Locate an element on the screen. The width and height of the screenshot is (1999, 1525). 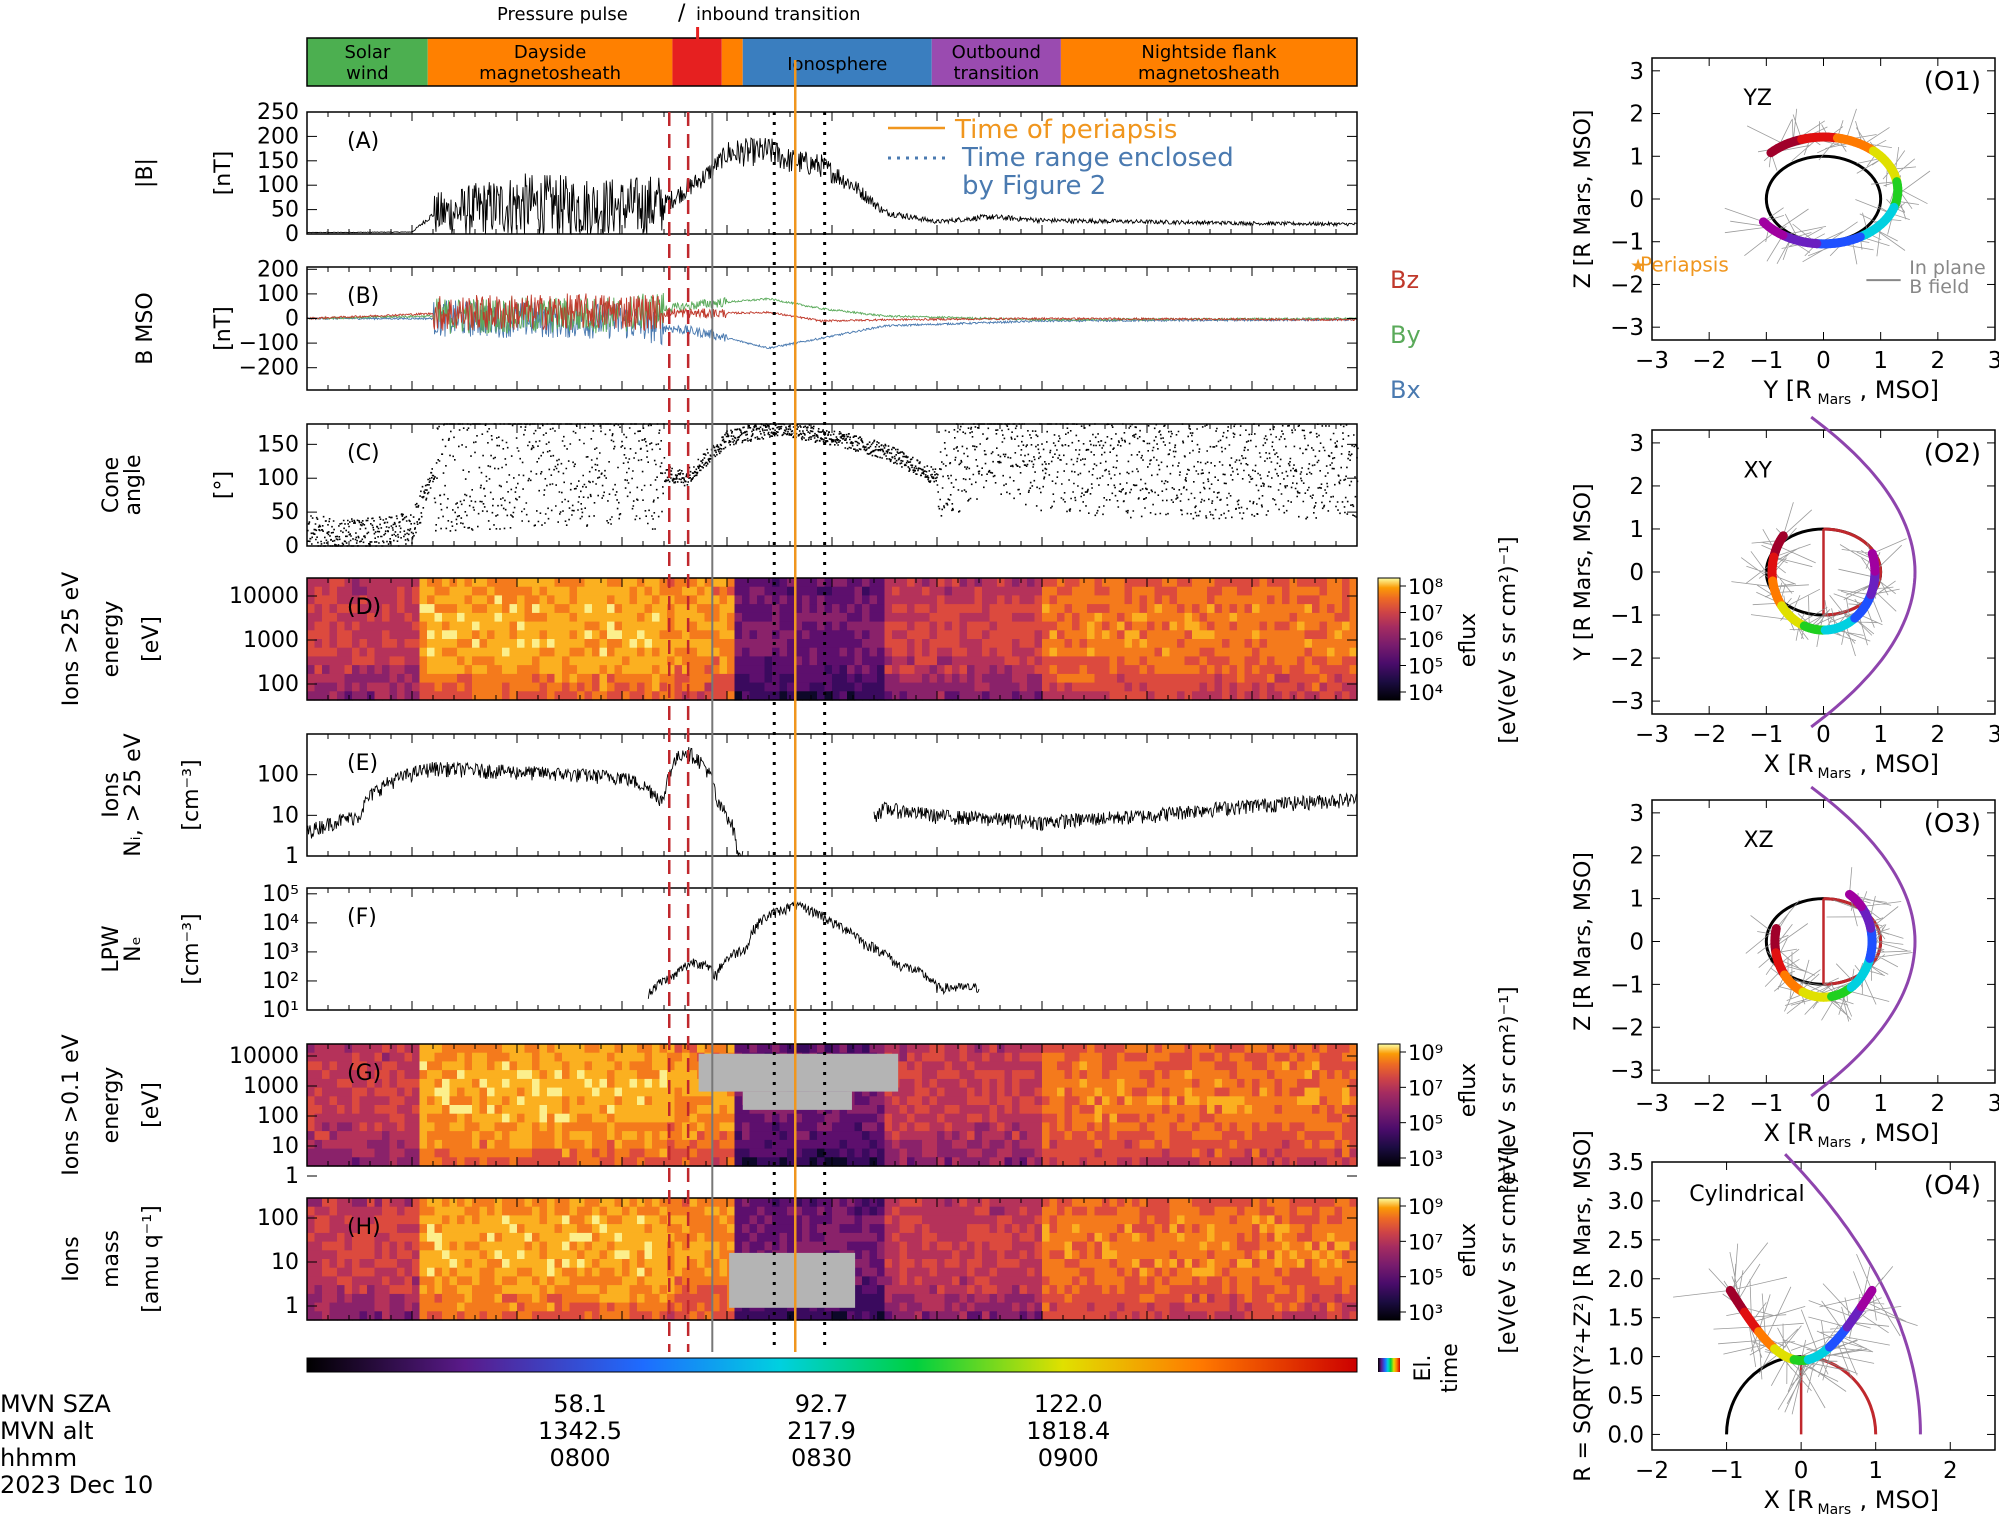
y-axis-label: Cone is located at coordinates (111, 485).